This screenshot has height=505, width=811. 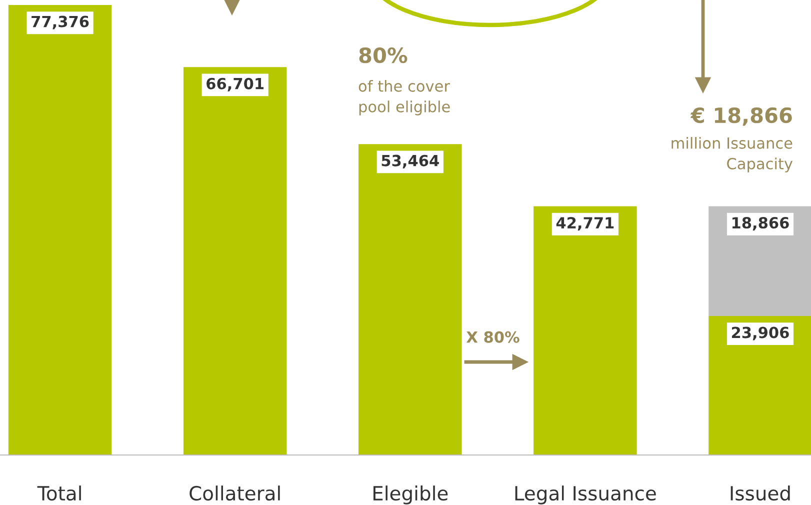 What do you see at coordinates (235, 85) in the screenshot?
I see `data-label: 66,701` at bounding box center [235, 85].